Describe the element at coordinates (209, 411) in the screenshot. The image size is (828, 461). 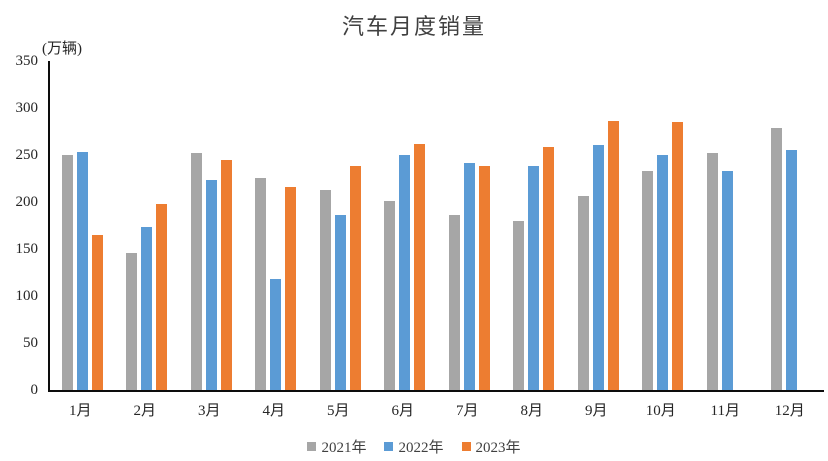
I see `x-axis-tick-label: 3月` at that location.